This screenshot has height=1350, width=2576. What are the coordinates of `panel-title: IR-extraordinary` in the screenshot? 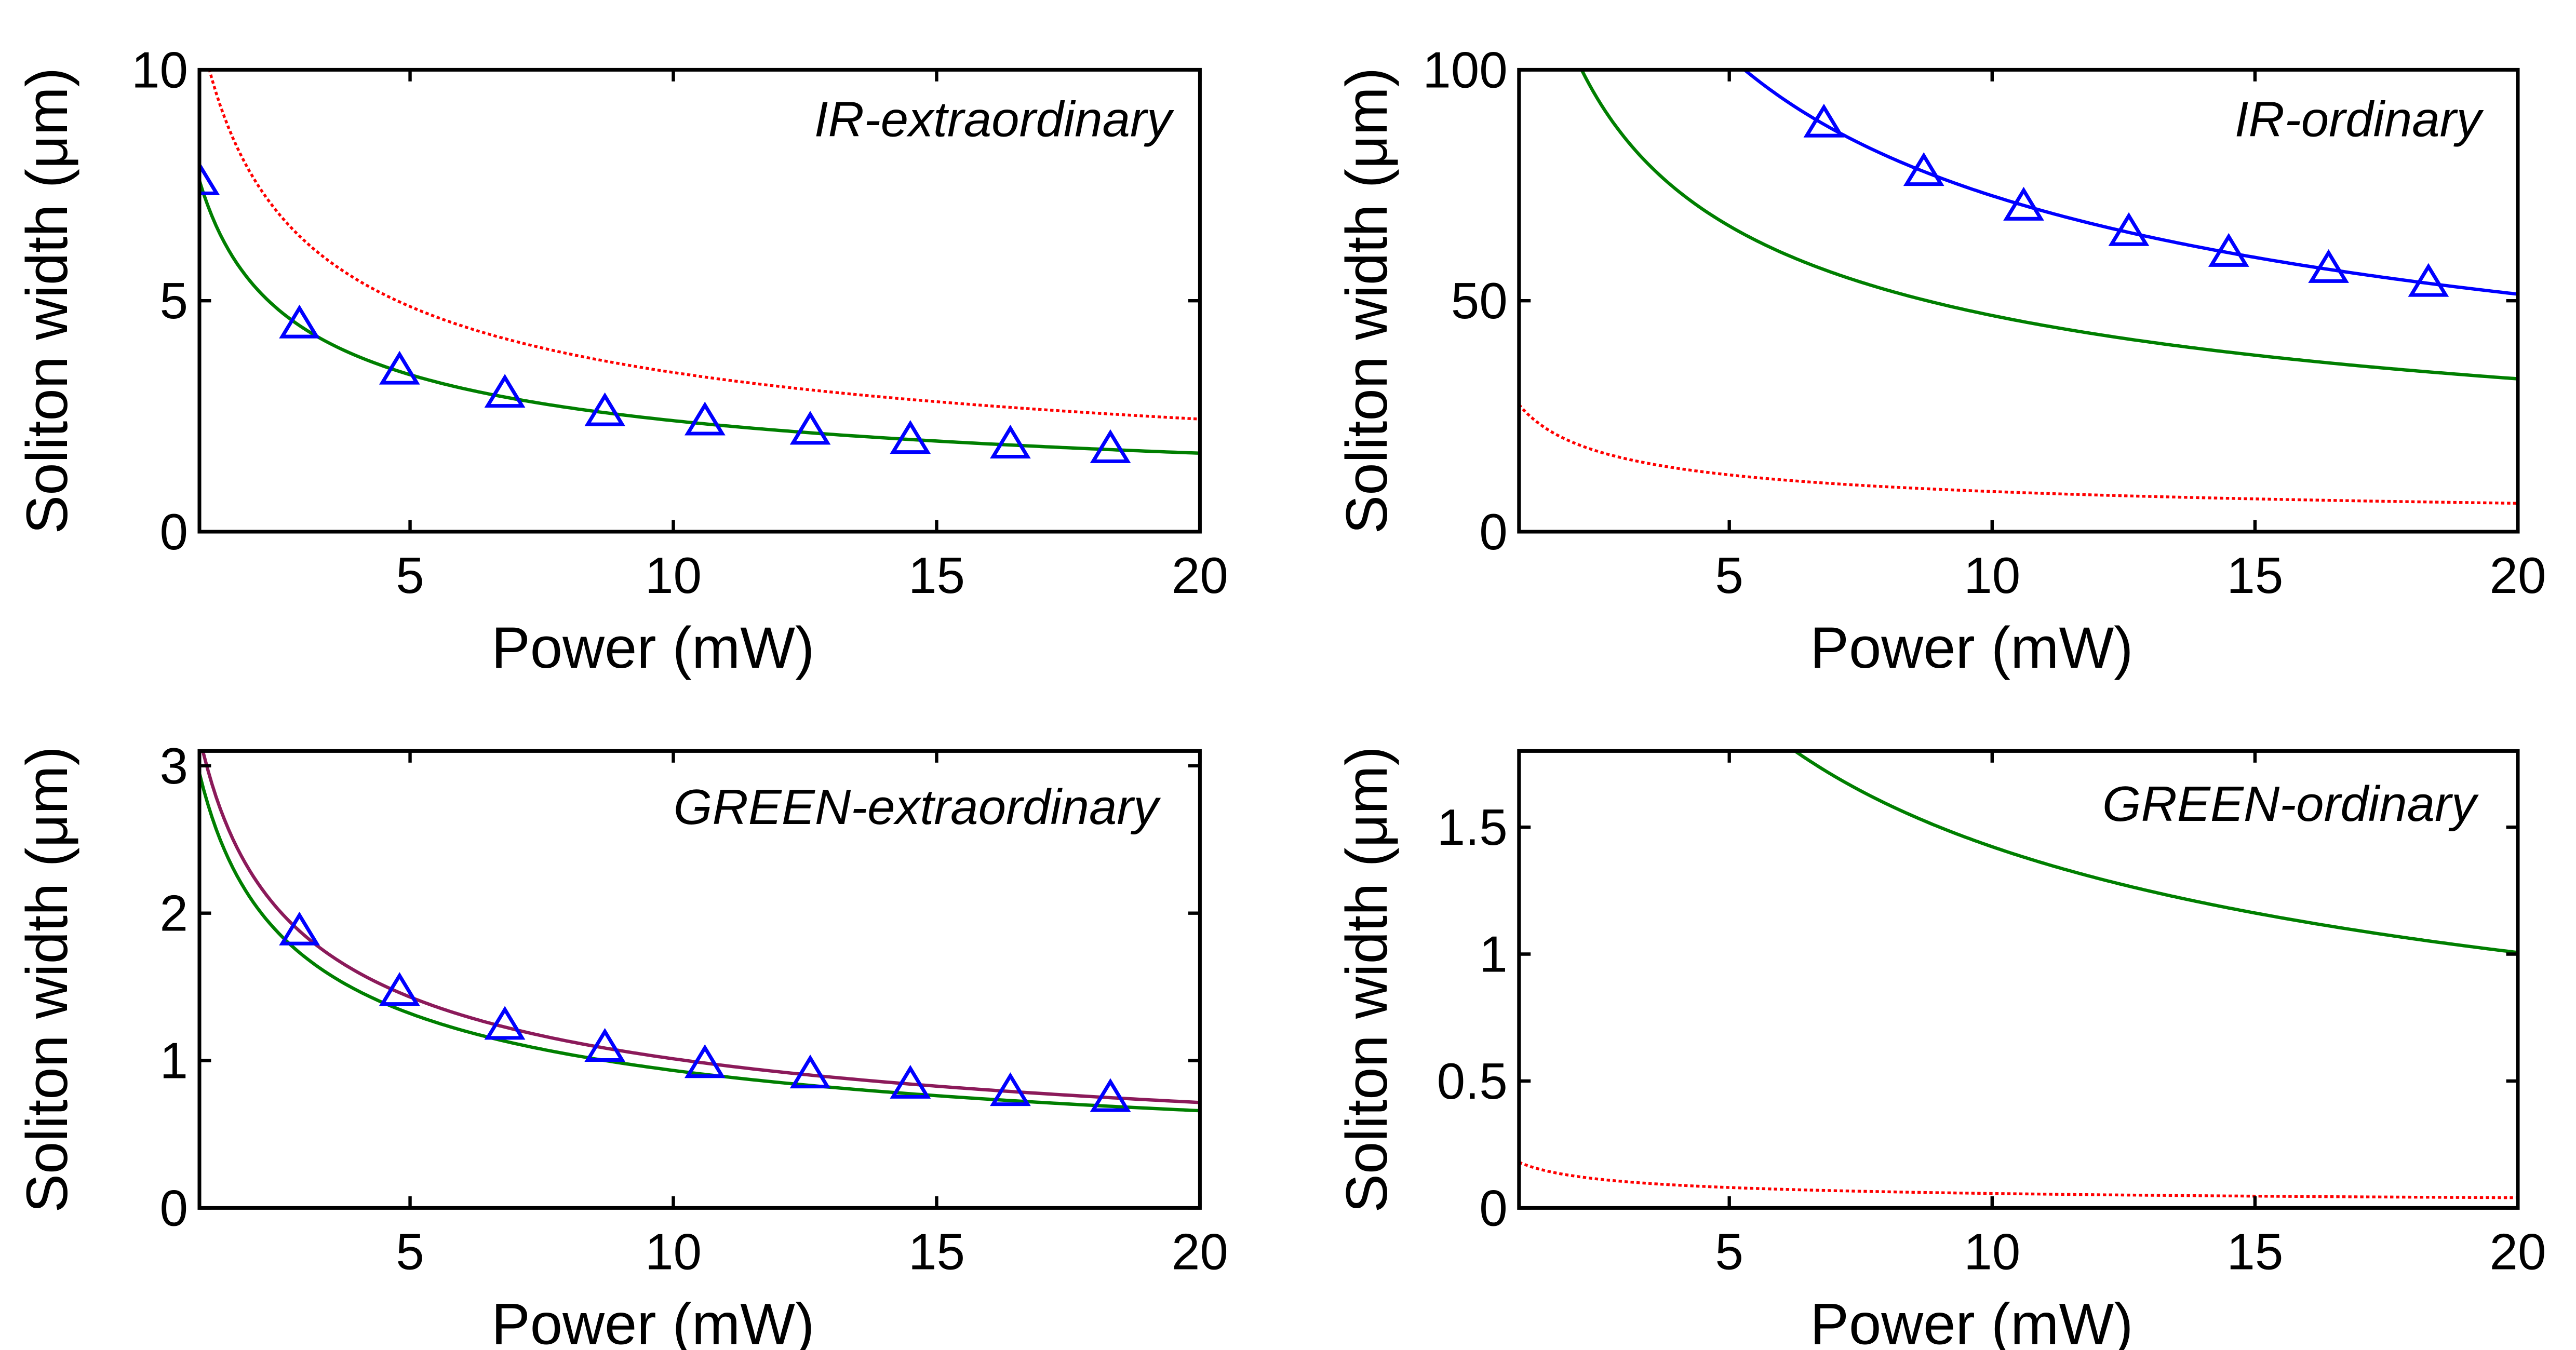 It's located at (994, 119).